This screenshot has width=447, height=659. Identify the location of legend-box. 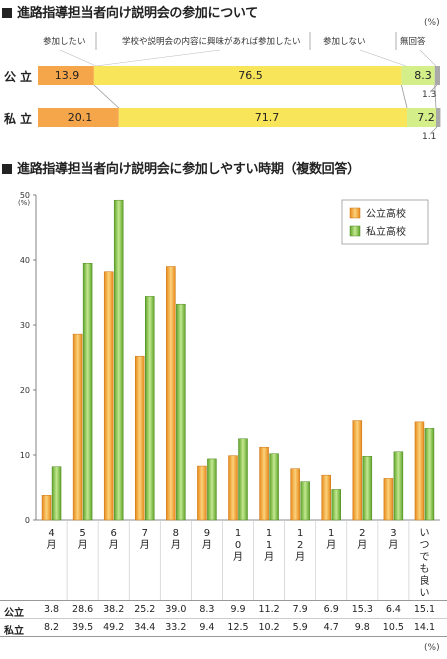
(385, 222).